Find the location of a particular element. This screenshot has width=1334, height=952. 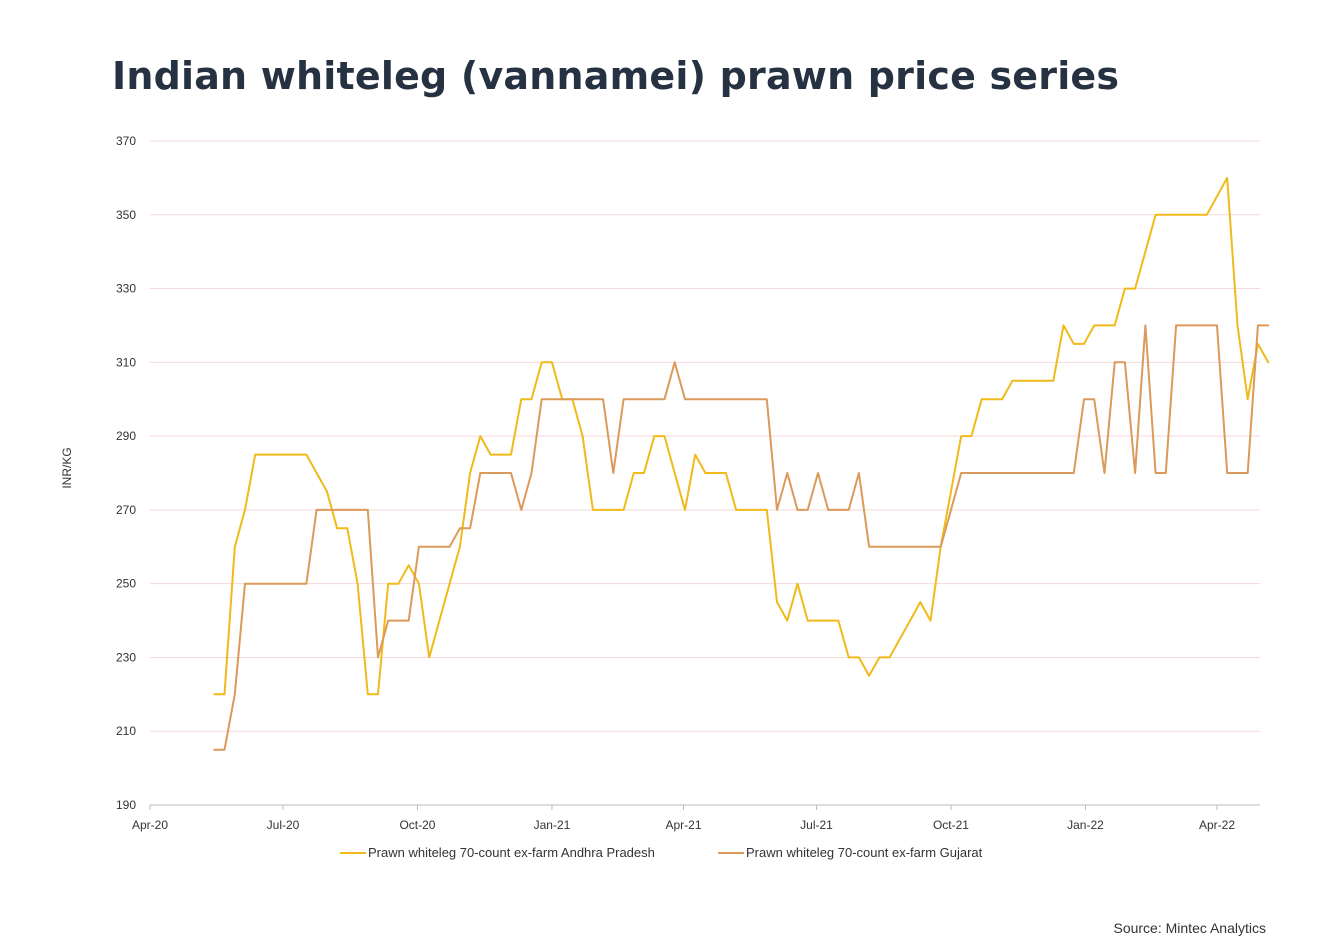

source-note: Source: Mintec Analytics is located at coordinates (1189, 928).